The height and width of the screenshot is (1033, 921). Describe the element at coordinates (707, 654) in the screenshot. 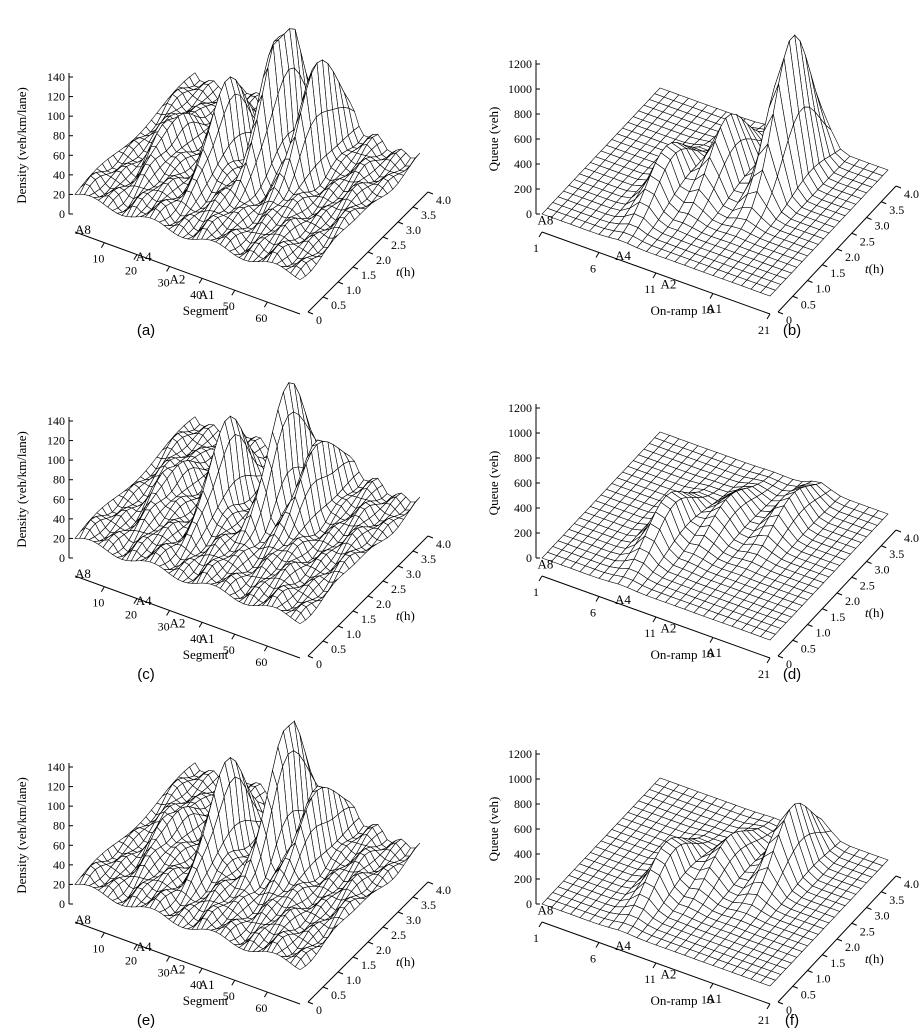

I see `x-tick-label: 16` at that location.